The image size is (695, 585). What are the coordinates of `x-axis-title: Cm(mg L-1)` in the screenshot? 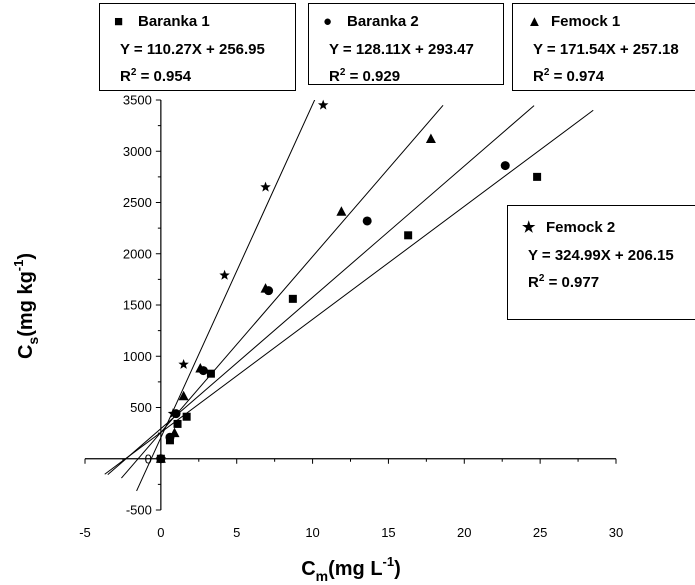 It's located at (351, 569).